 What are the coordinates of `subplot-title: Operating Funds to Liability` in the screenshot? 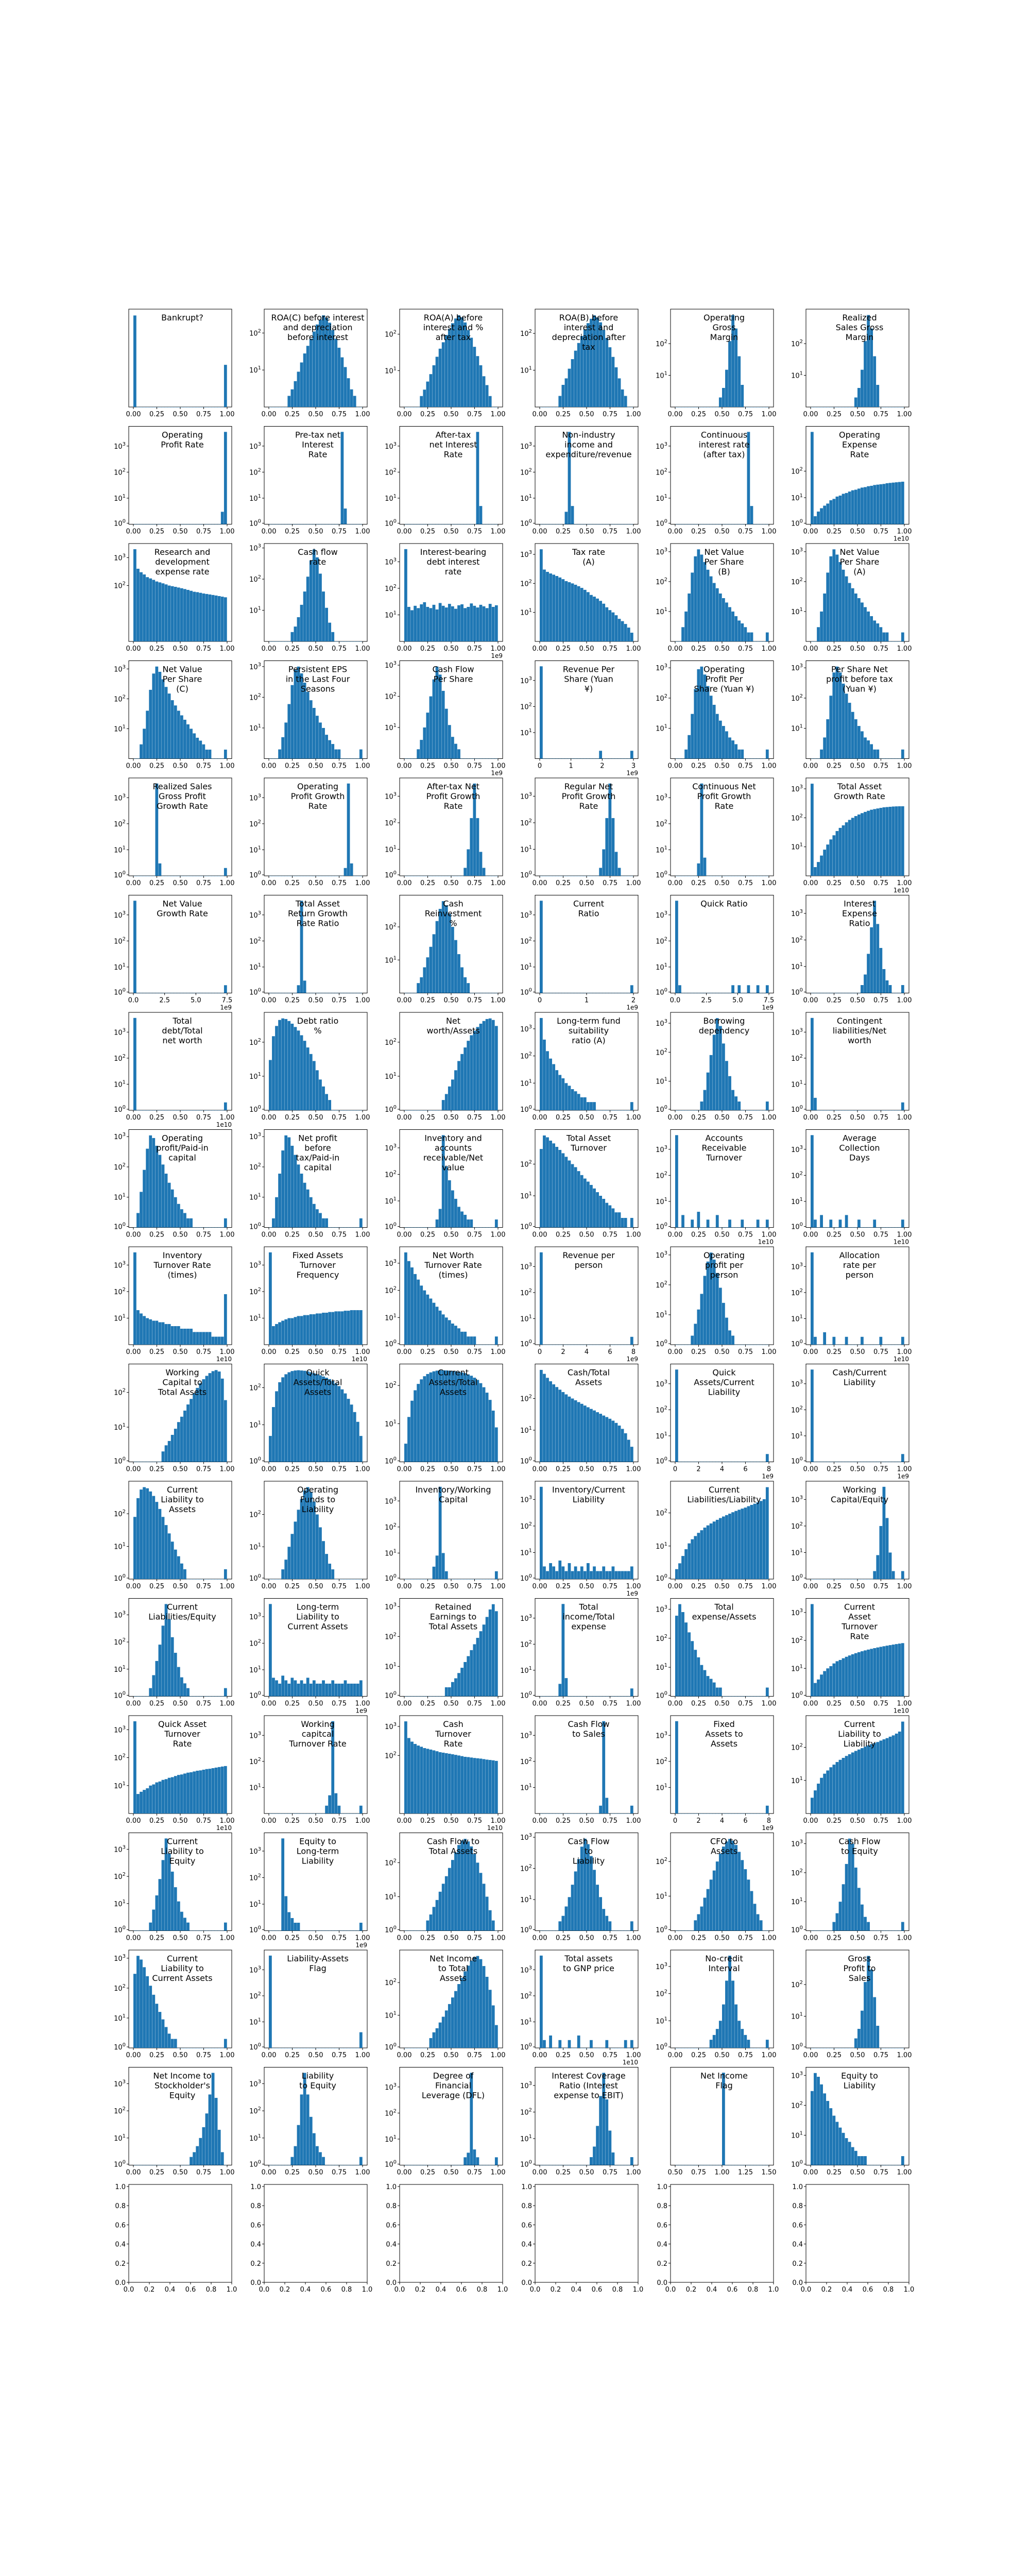 It's located at (317, 1499).